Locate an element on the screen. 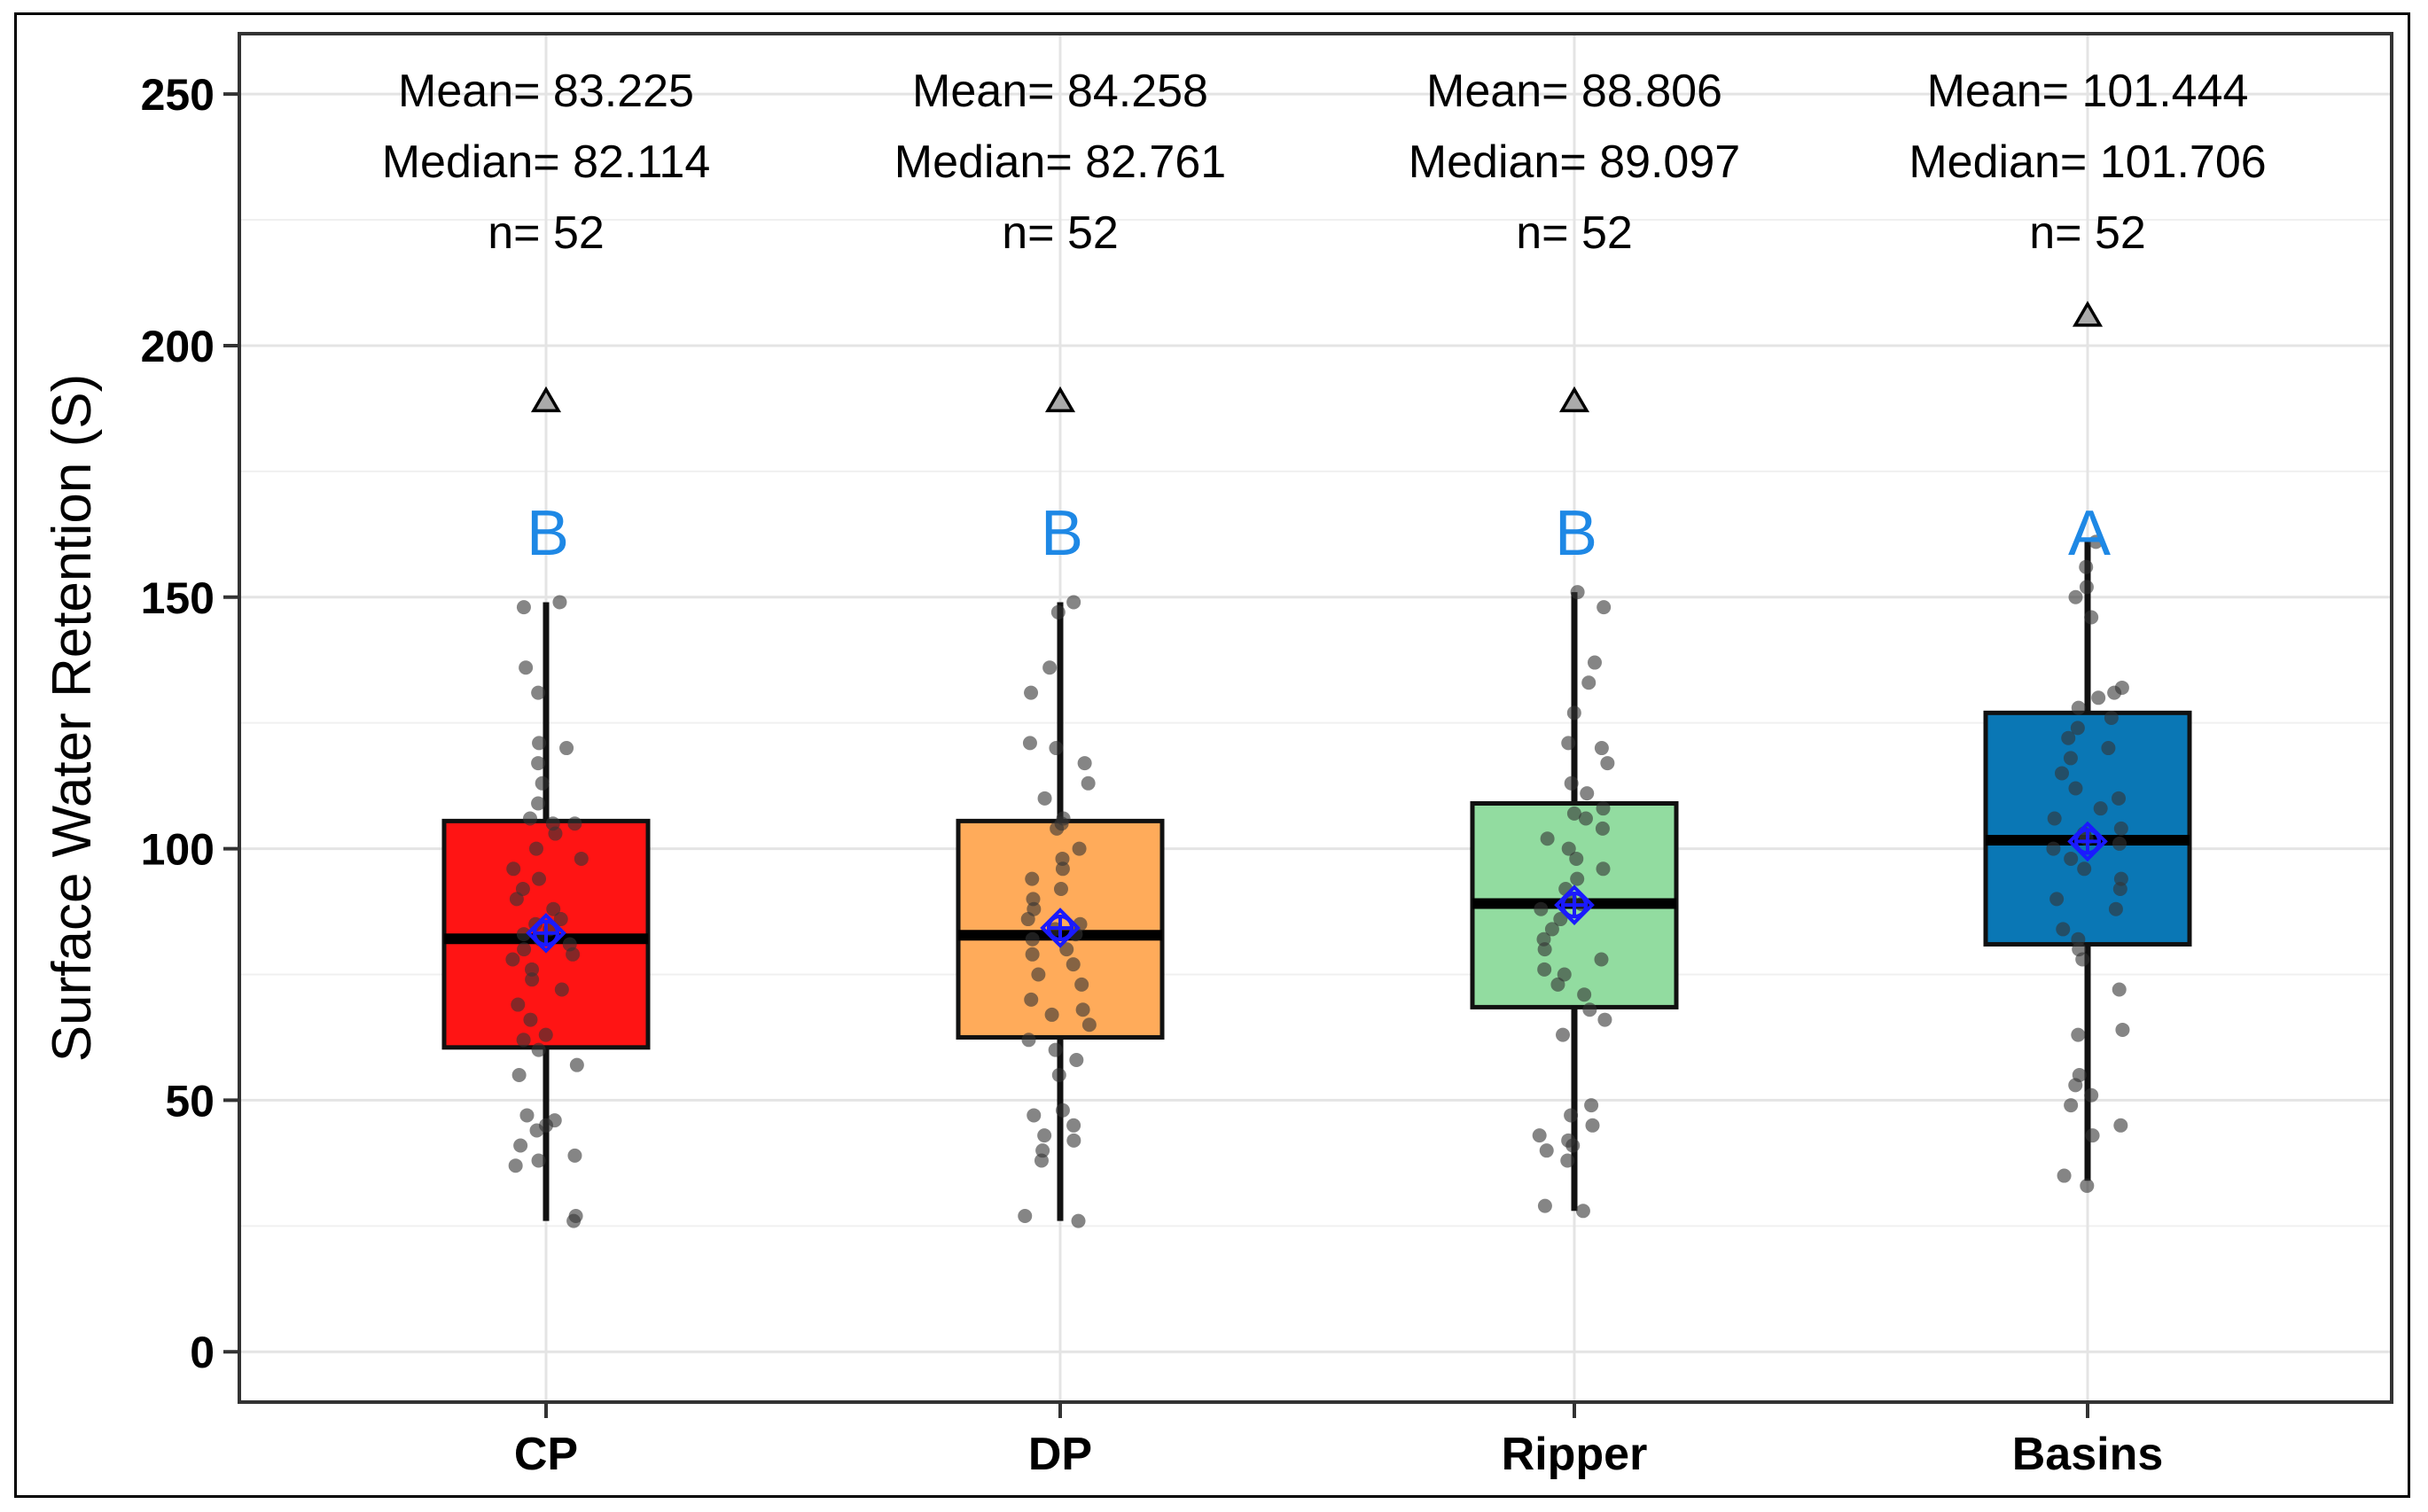 The width and height of the screenshot is (2428, 1512). significance-letter: A is located at coordinates (2090, 533).